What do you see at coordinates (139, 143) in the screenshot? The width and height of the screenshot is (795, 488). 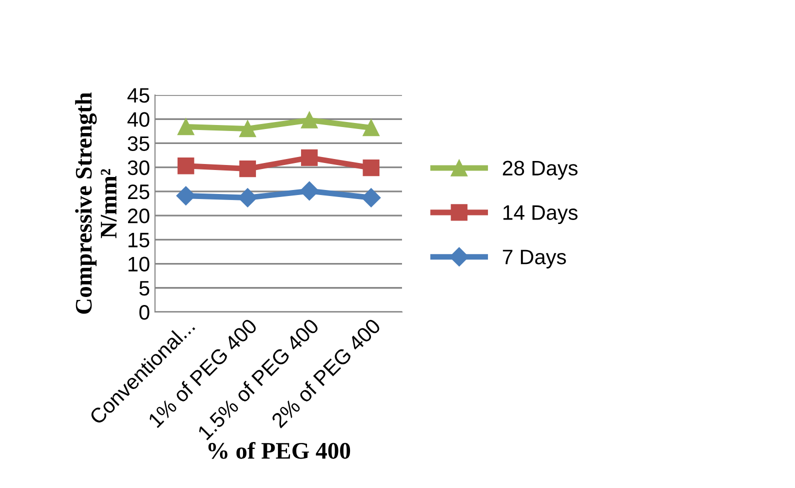 I see `y-tick-label: 35` at bounding box center [139, 143].